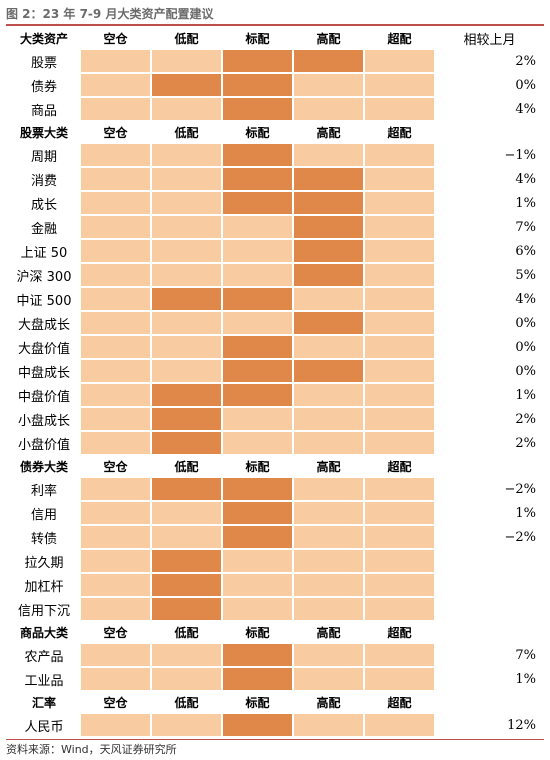  What do you see at coordinates (43, 373) in the screenshot?
I see `row-label: 中盘成长` at bounding box center [43, 373].